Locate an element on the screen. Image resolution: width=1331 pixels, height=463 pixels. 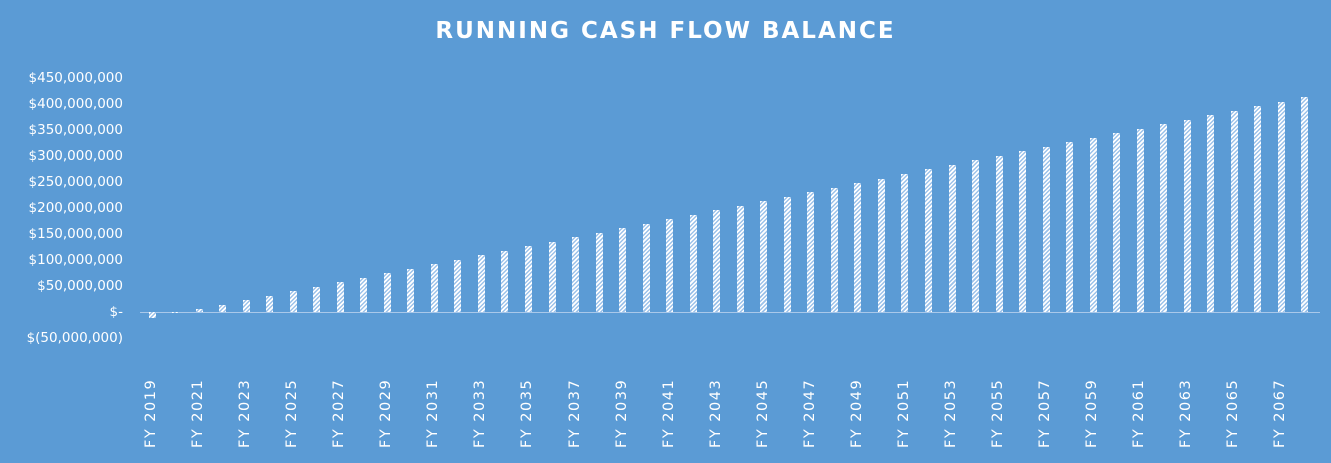
x-tick-label: FY 2021 is located at coordinates (198, 413).